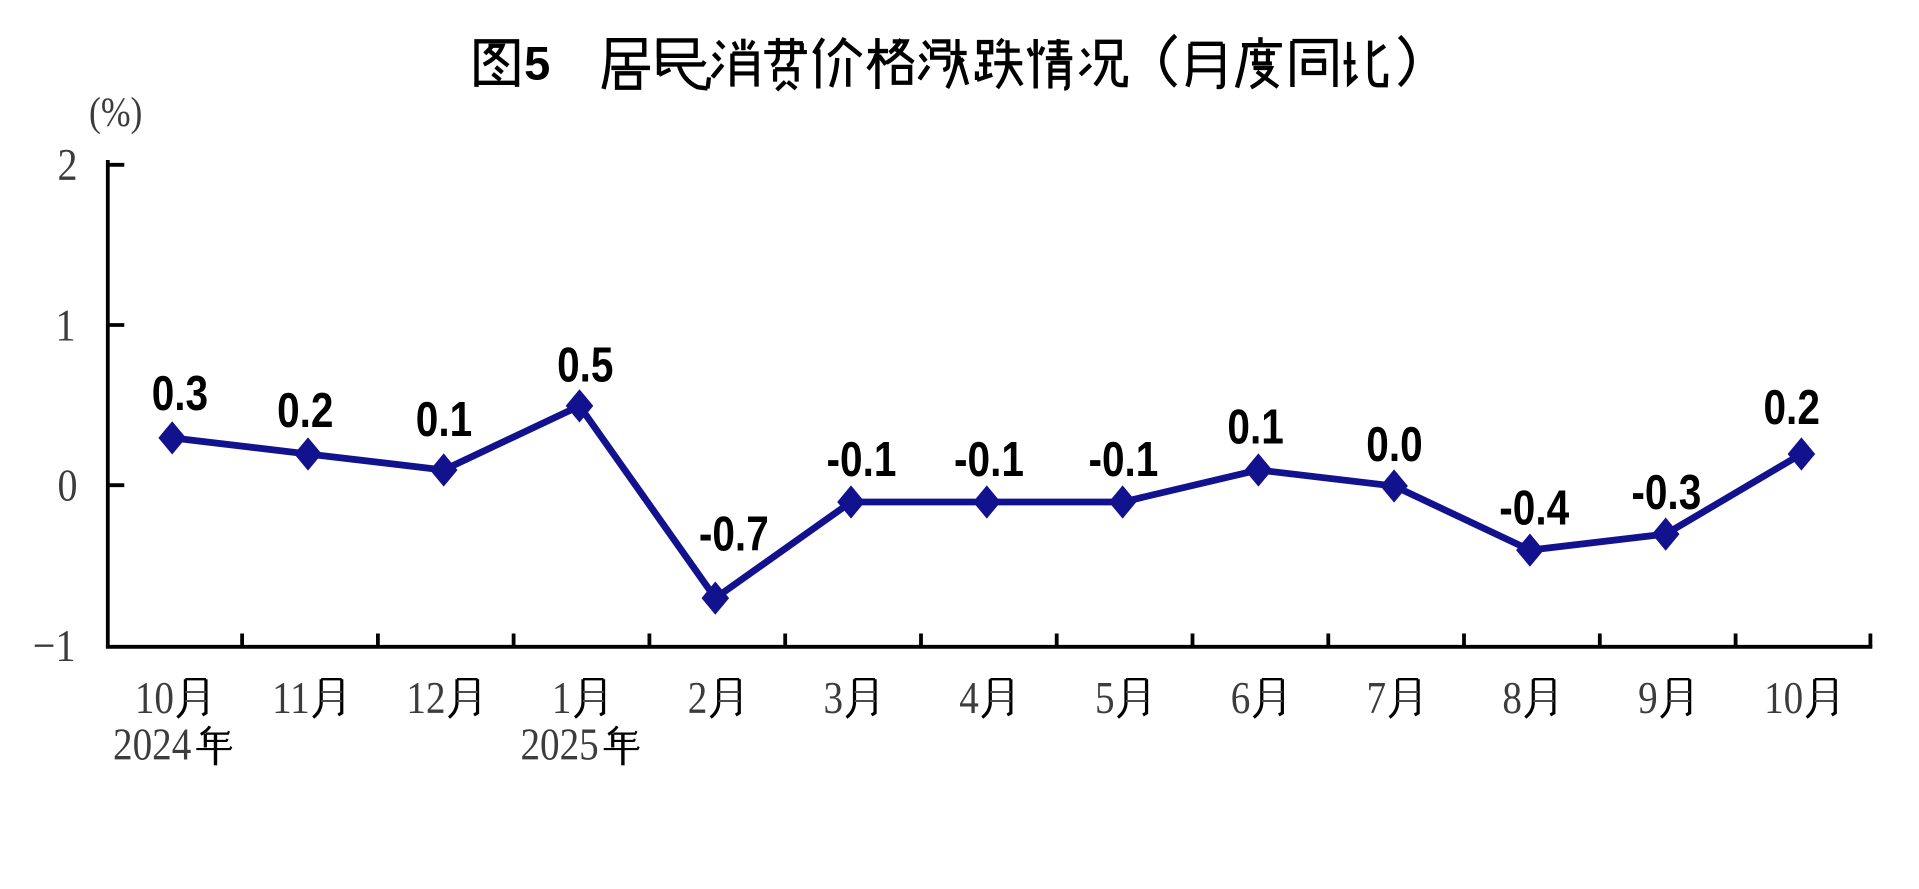 The width and height of the screenshot is (1919, 889). Describe the element at coordinates (291, 699) in the screenshot. I see `svg-text: 11` at that location.